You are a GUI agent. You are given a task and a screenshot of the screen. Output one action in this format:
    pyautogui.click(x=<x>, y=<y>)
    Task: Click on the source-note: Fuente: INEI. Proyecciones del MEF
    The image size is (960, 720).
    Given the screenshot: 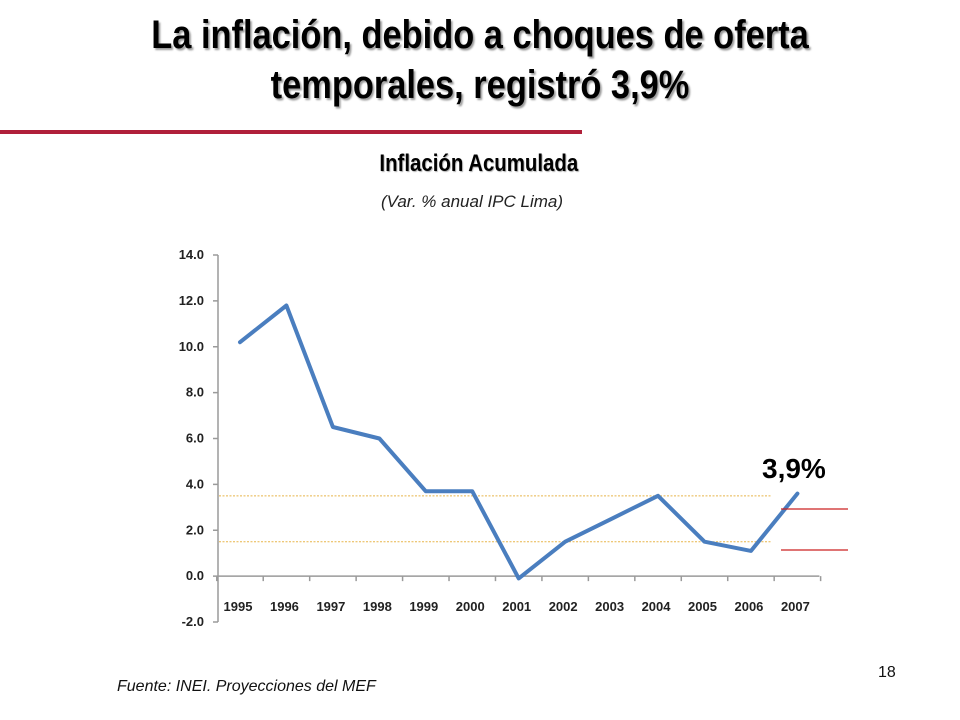 What is the action you would take?
    pyautogui.click(x=246, y=686)
    